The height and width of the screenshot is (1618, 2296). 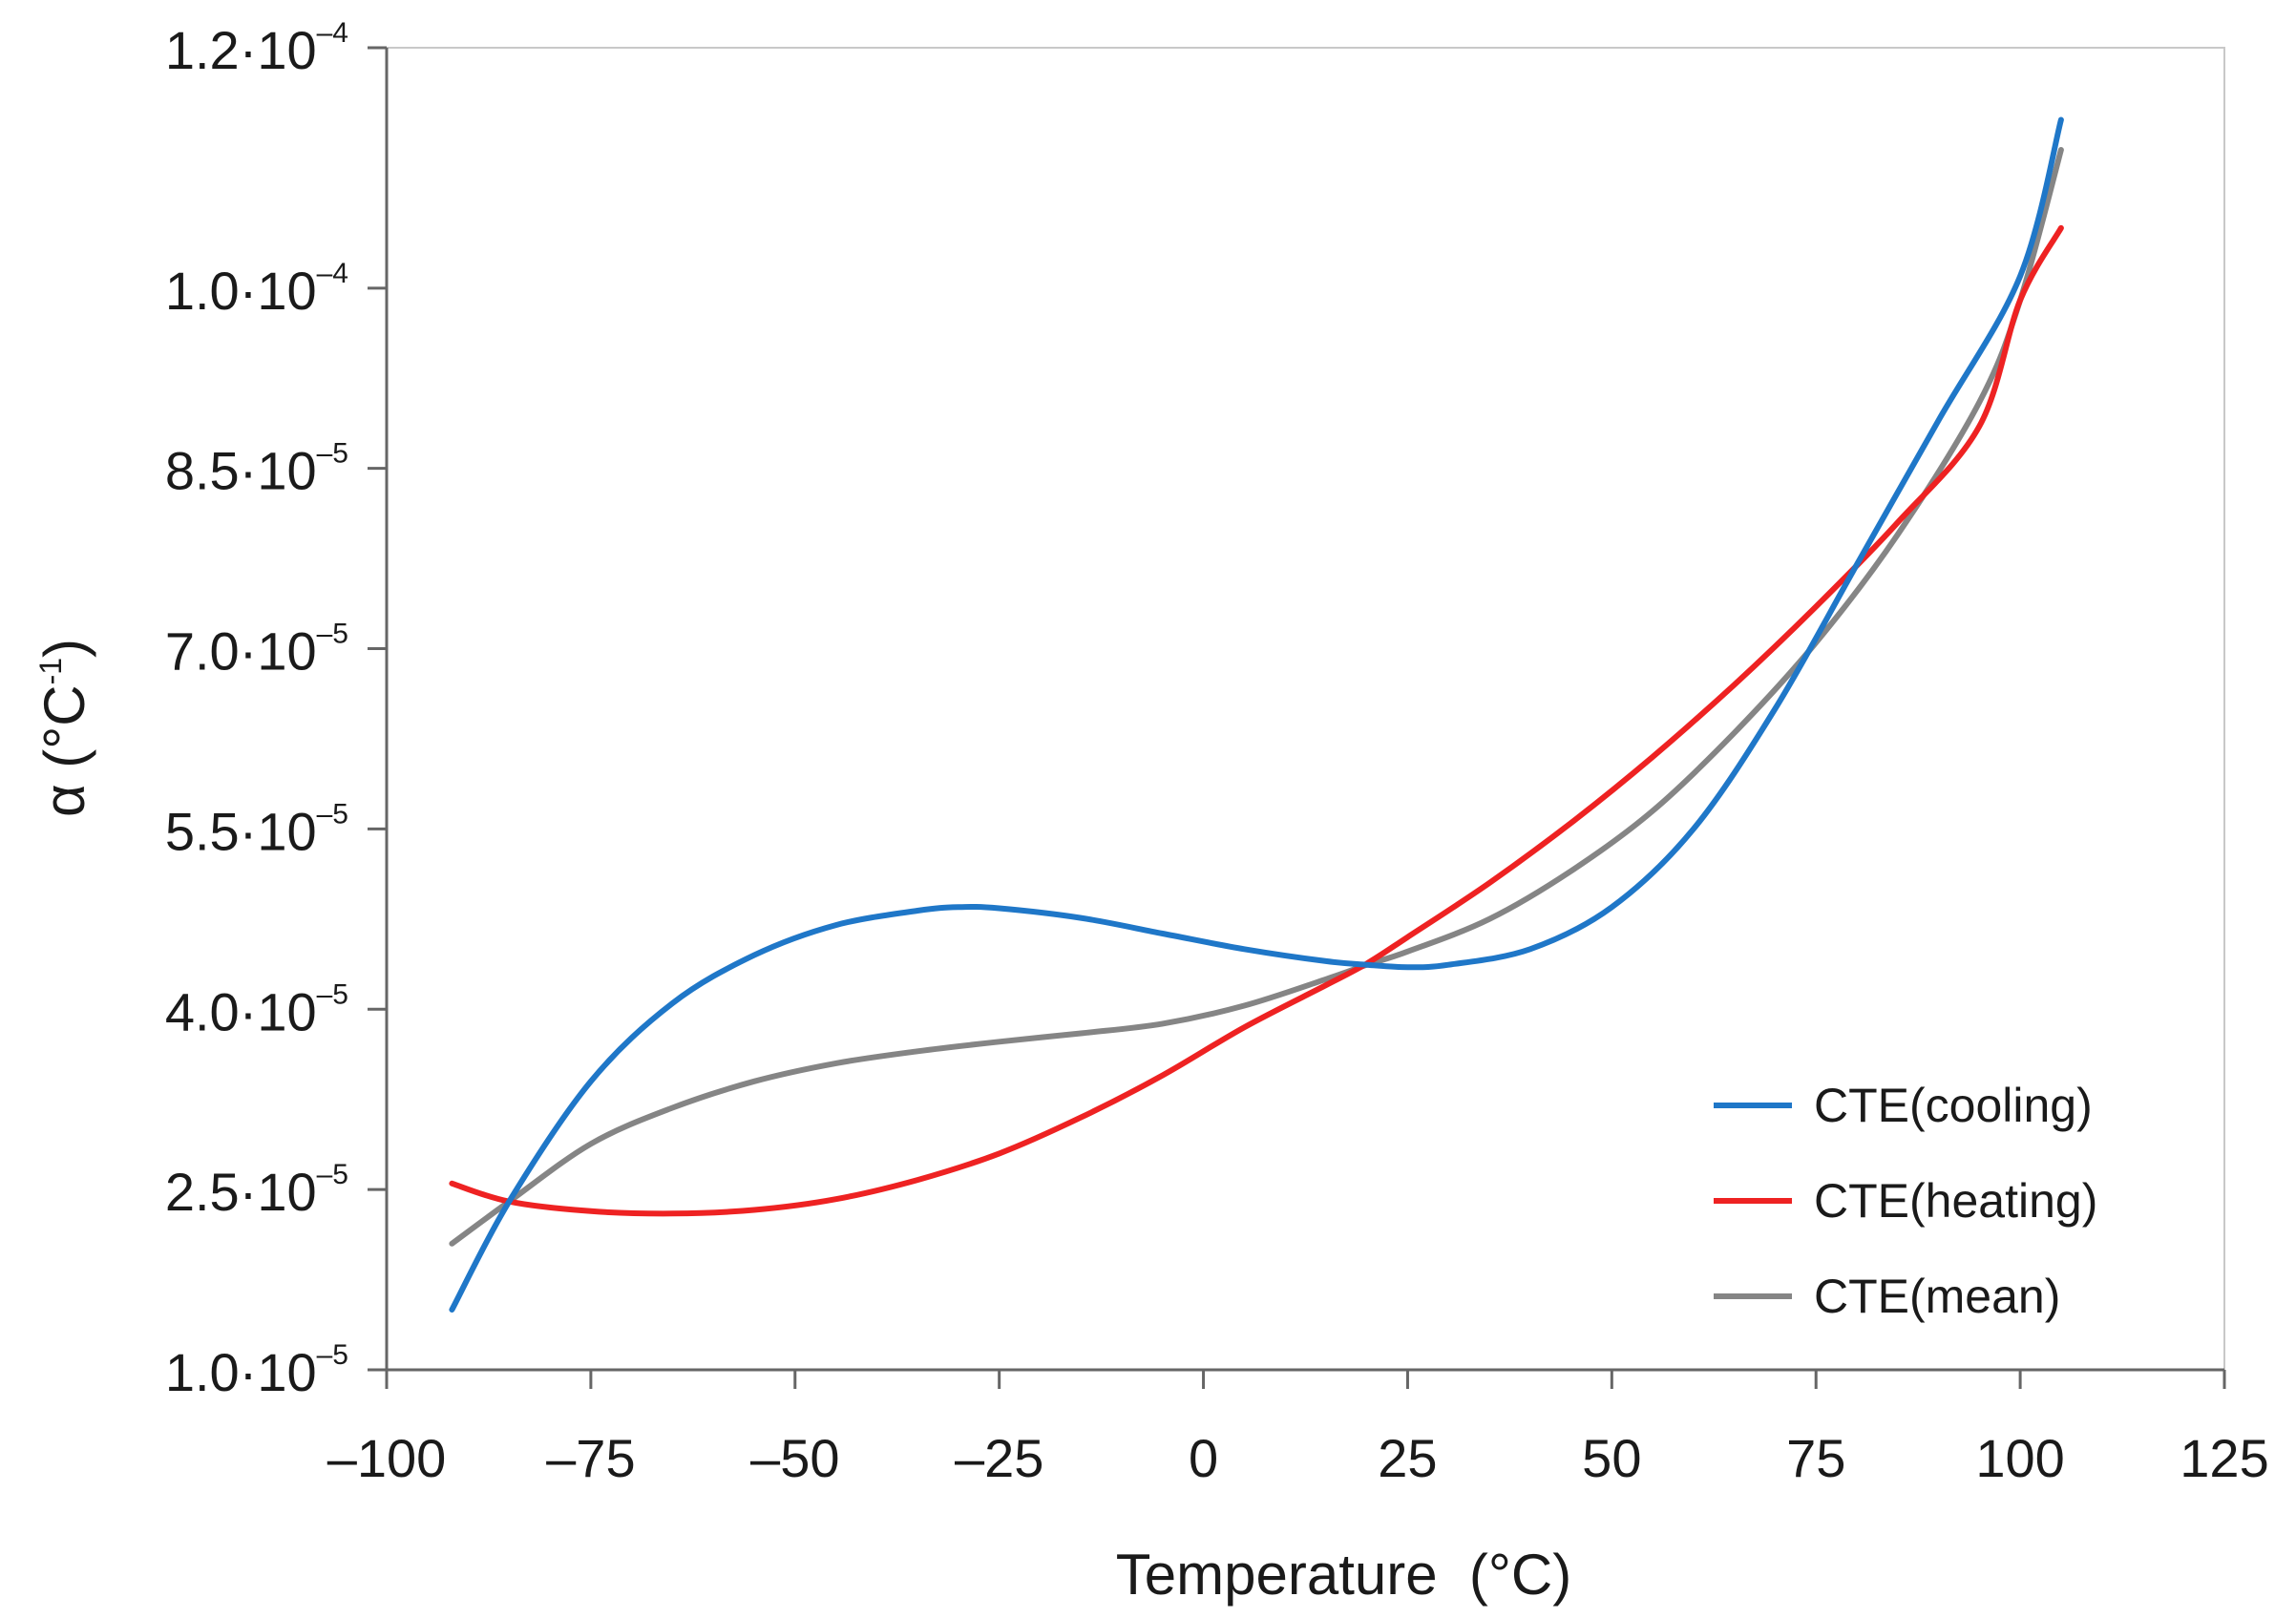 I want to click on x-axis-title: Temperature (°C), so click(x=1343, y=1575).